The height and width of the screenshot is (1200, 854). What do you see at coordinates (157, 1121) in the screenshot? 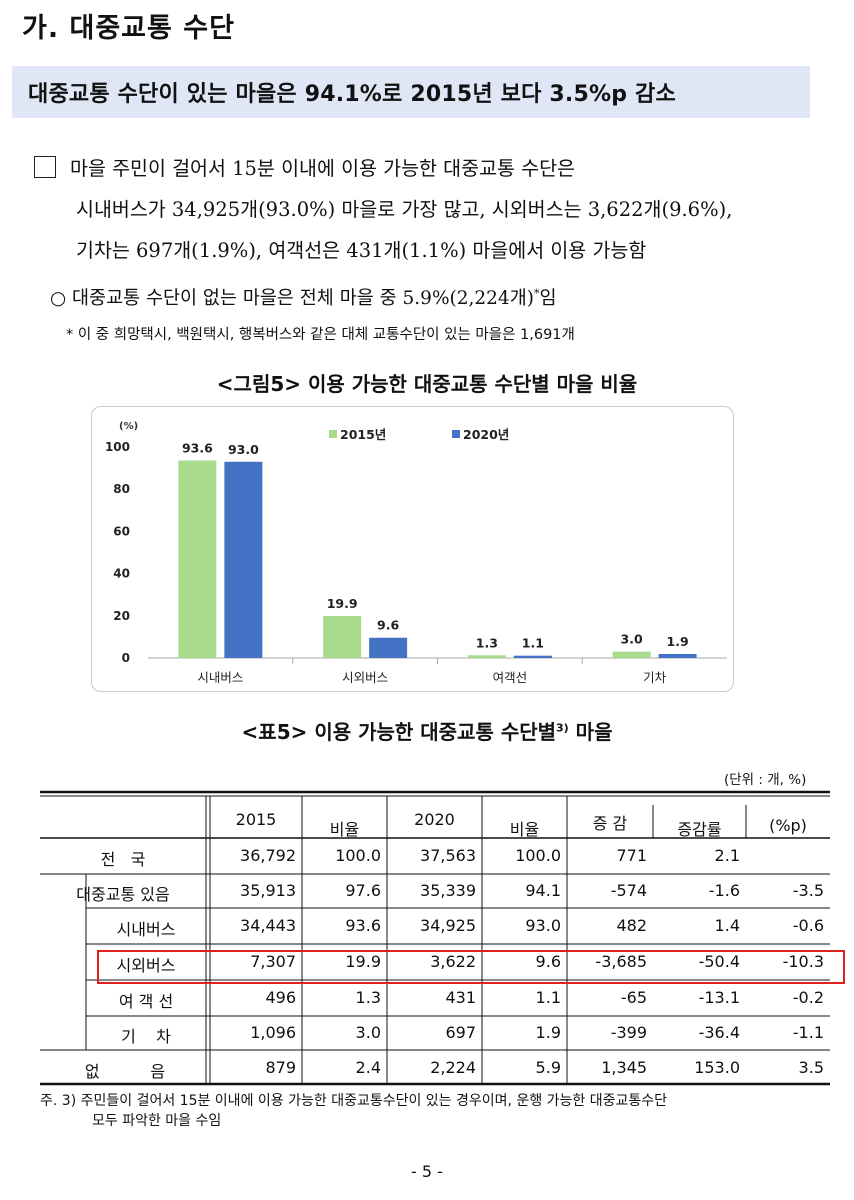
I see `footnote-line-2: 모두 파악한 마을 수임` at bounding box center [157, 1121].